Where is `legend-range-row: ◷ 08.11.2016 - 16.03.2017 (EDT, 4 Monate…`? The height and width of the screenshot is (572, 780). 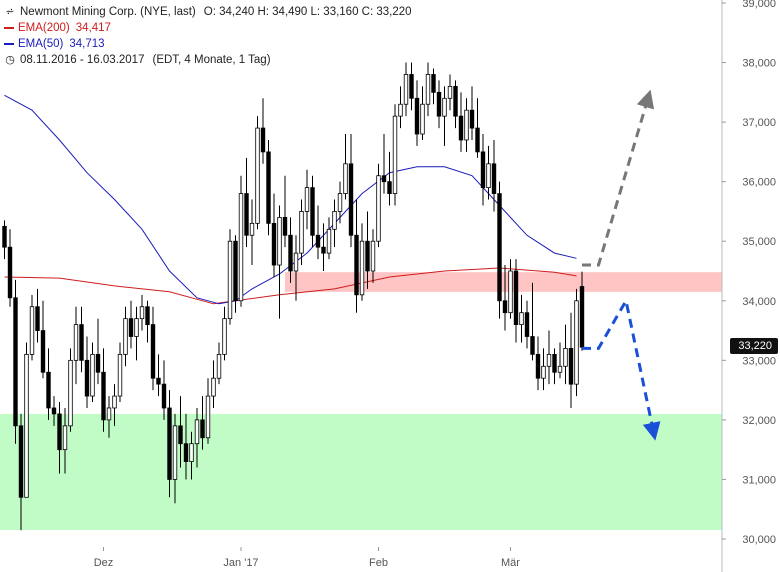
legend-range-row: ◷ 08.11.2016 - 16.03.2017 (EDT, 4 Monate… is located at coordinates (208, 60).